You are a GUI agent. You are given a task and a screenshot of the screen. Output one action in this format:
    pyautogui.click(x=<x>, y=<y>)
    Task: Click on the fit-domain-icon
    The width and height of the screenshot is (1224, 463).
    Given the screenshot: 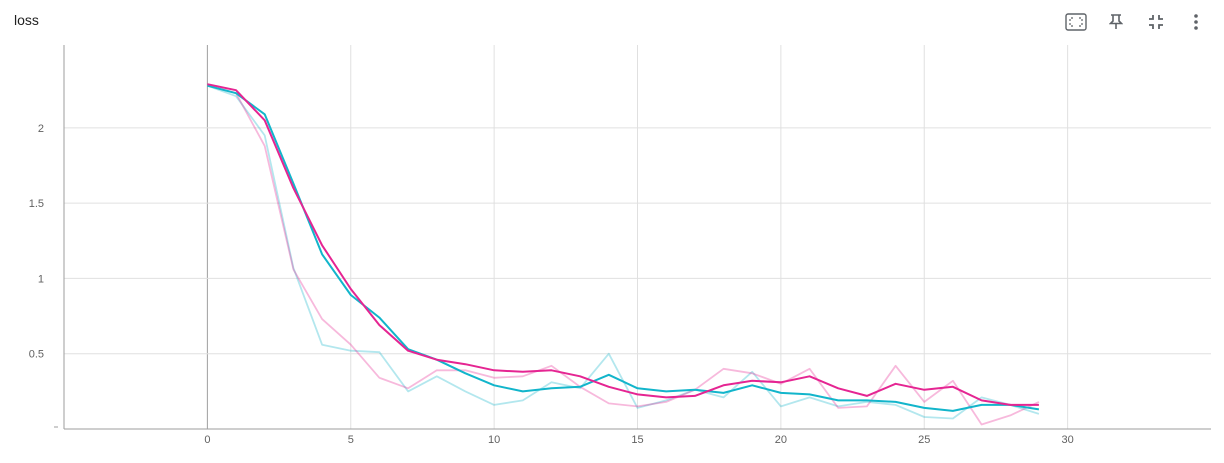 What is the action you would take?
    pyautogui.click(x=1076, y=22)
    